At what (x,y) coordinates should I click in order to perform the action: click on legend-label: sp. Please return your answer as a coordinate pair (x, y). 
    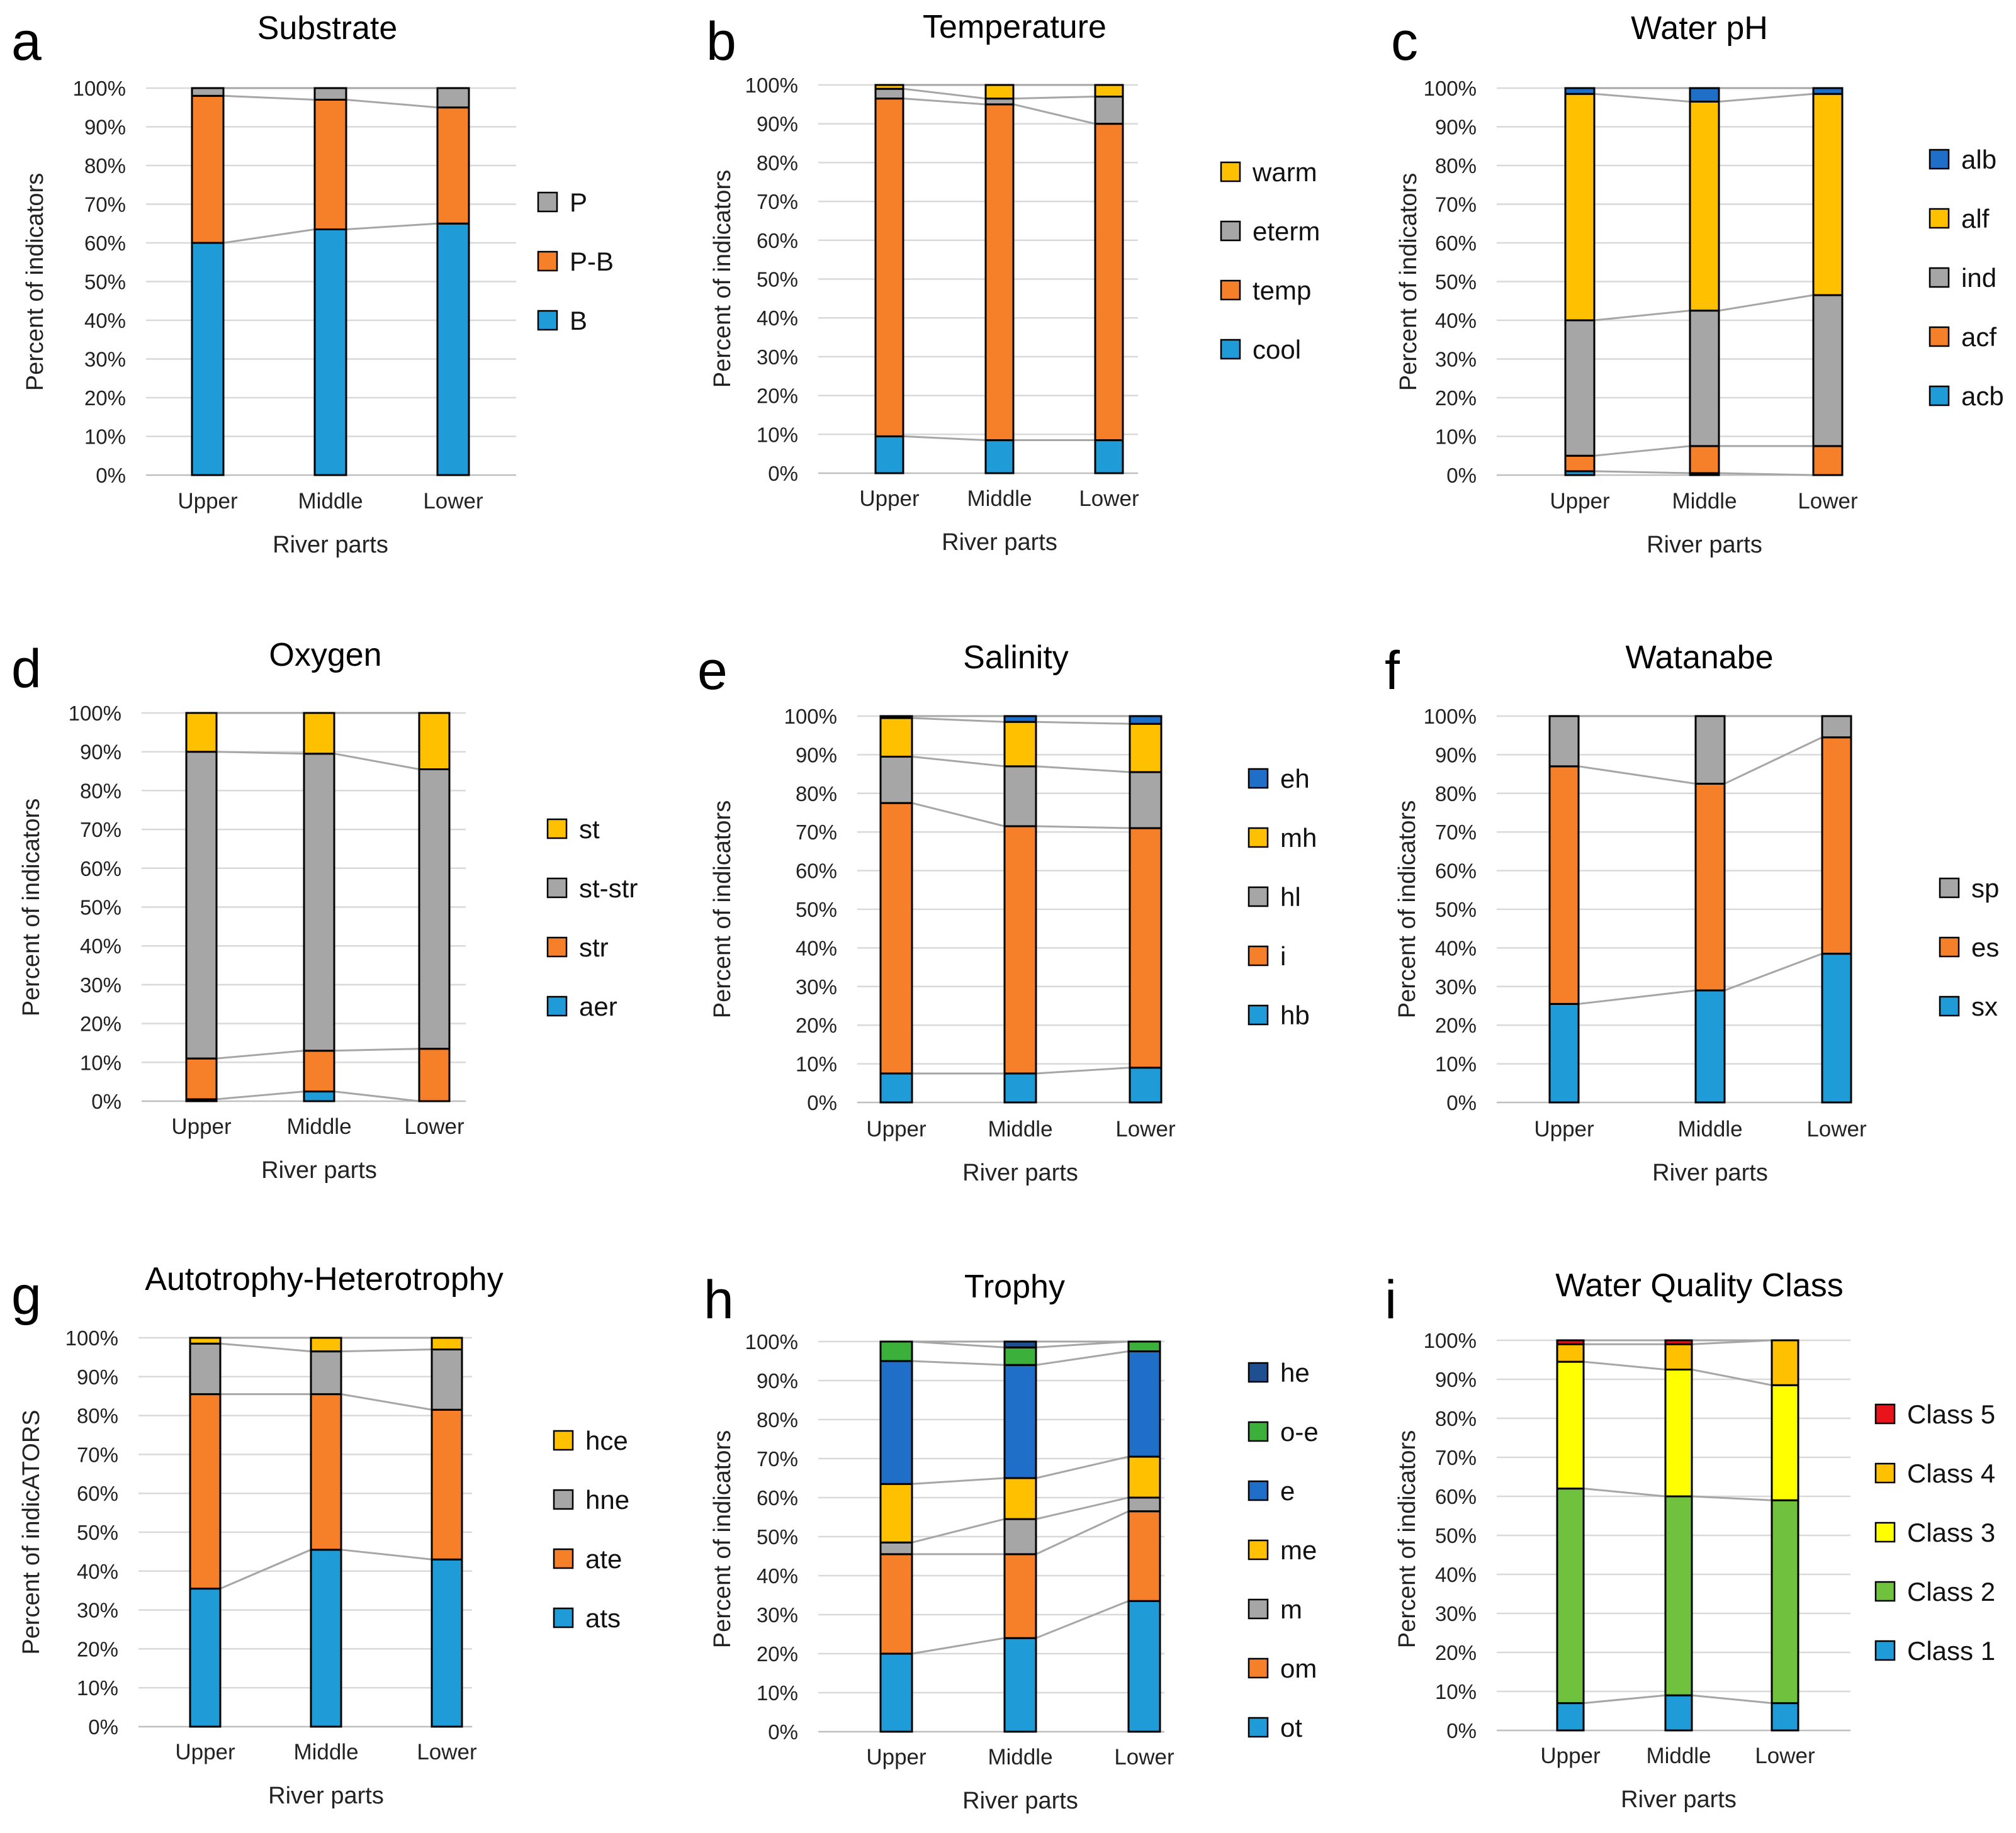
    Looking at the image, I should click on (1985, 888).